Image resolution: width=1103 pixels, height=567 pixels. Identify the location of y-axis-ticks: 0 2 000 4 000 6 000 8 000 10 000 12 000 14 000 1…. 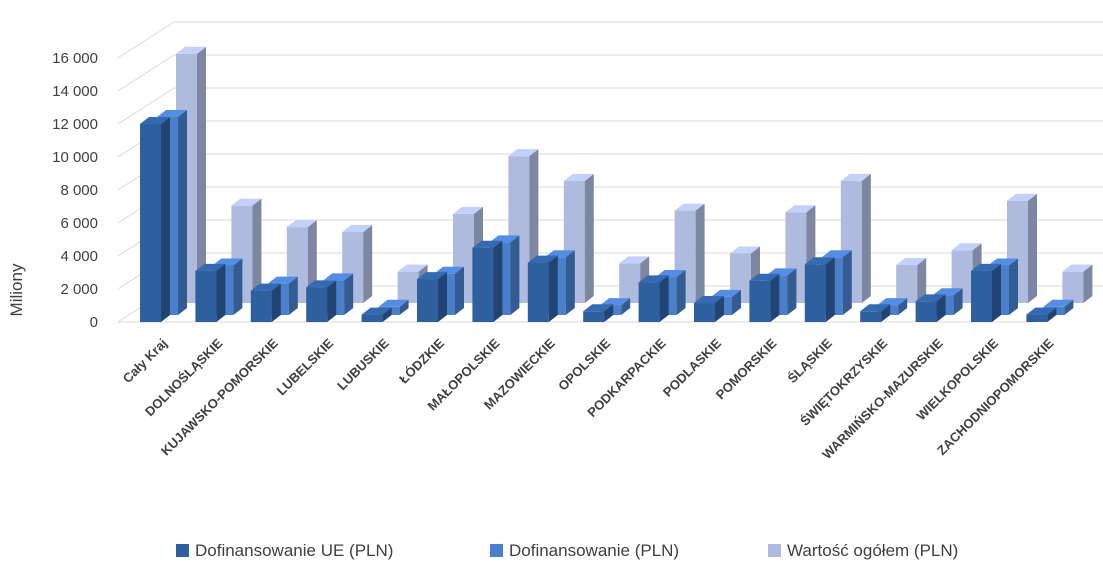
(75, 190).